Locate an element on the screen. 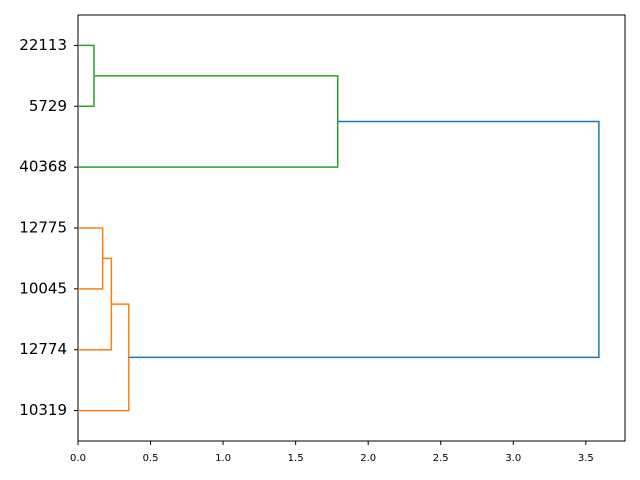 Image resolution: width=640 pixels, height=480 pixels. leaf-label: 5729 is located at coordinates (48, 106).